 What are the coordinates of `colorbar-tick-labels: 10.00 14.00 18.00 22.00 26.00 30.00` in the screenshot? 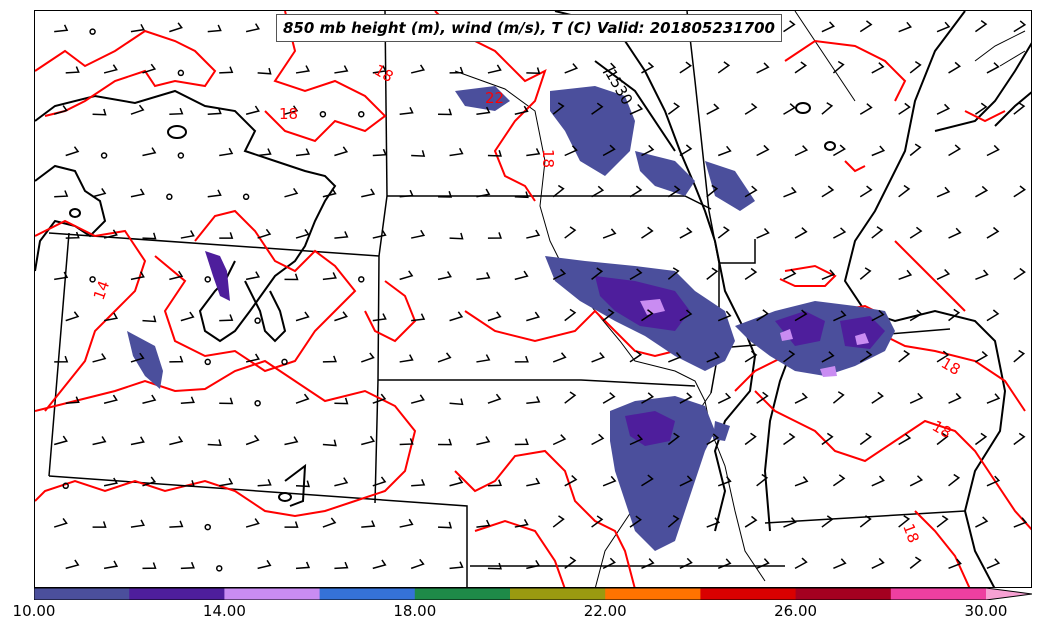 It's located at (520, 612).